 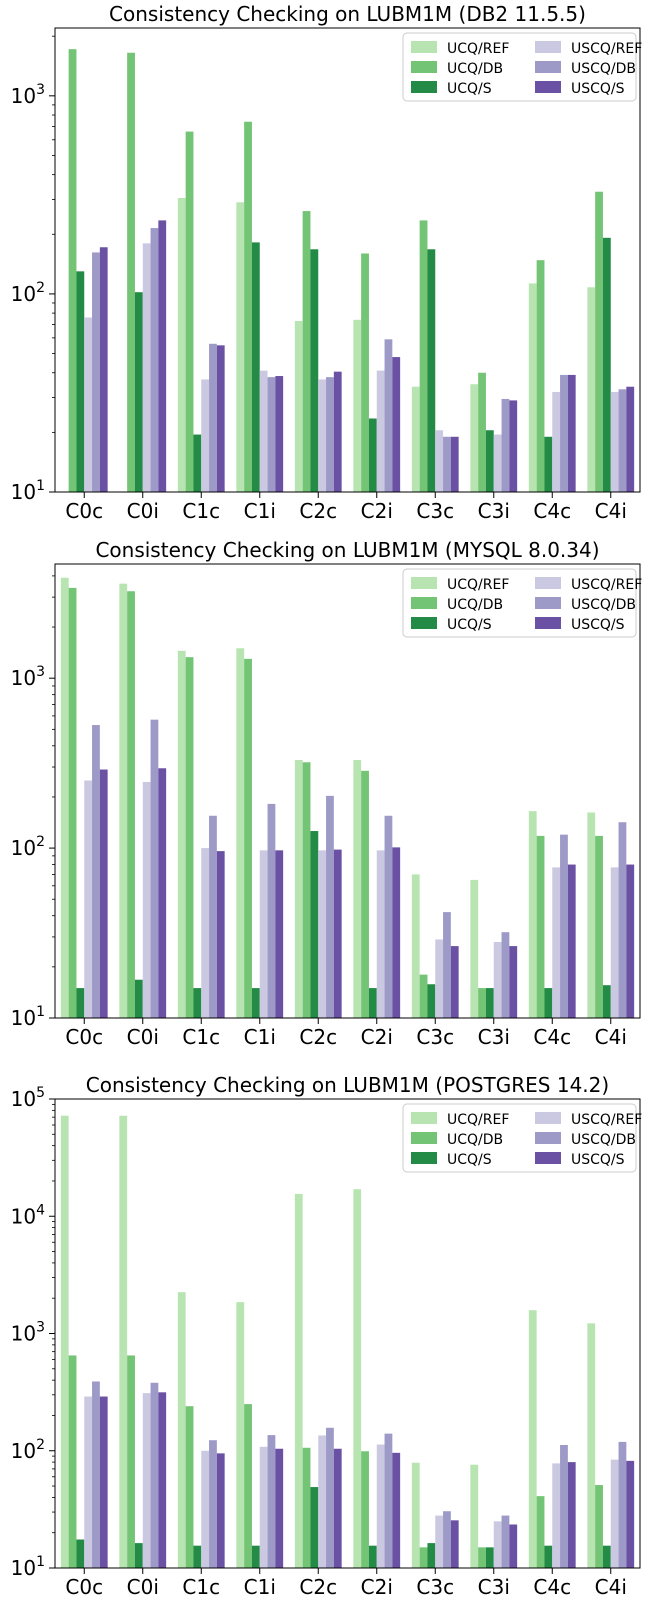 I want to click on bar-uscq-s-c4i, so click(x=630, y=1514).